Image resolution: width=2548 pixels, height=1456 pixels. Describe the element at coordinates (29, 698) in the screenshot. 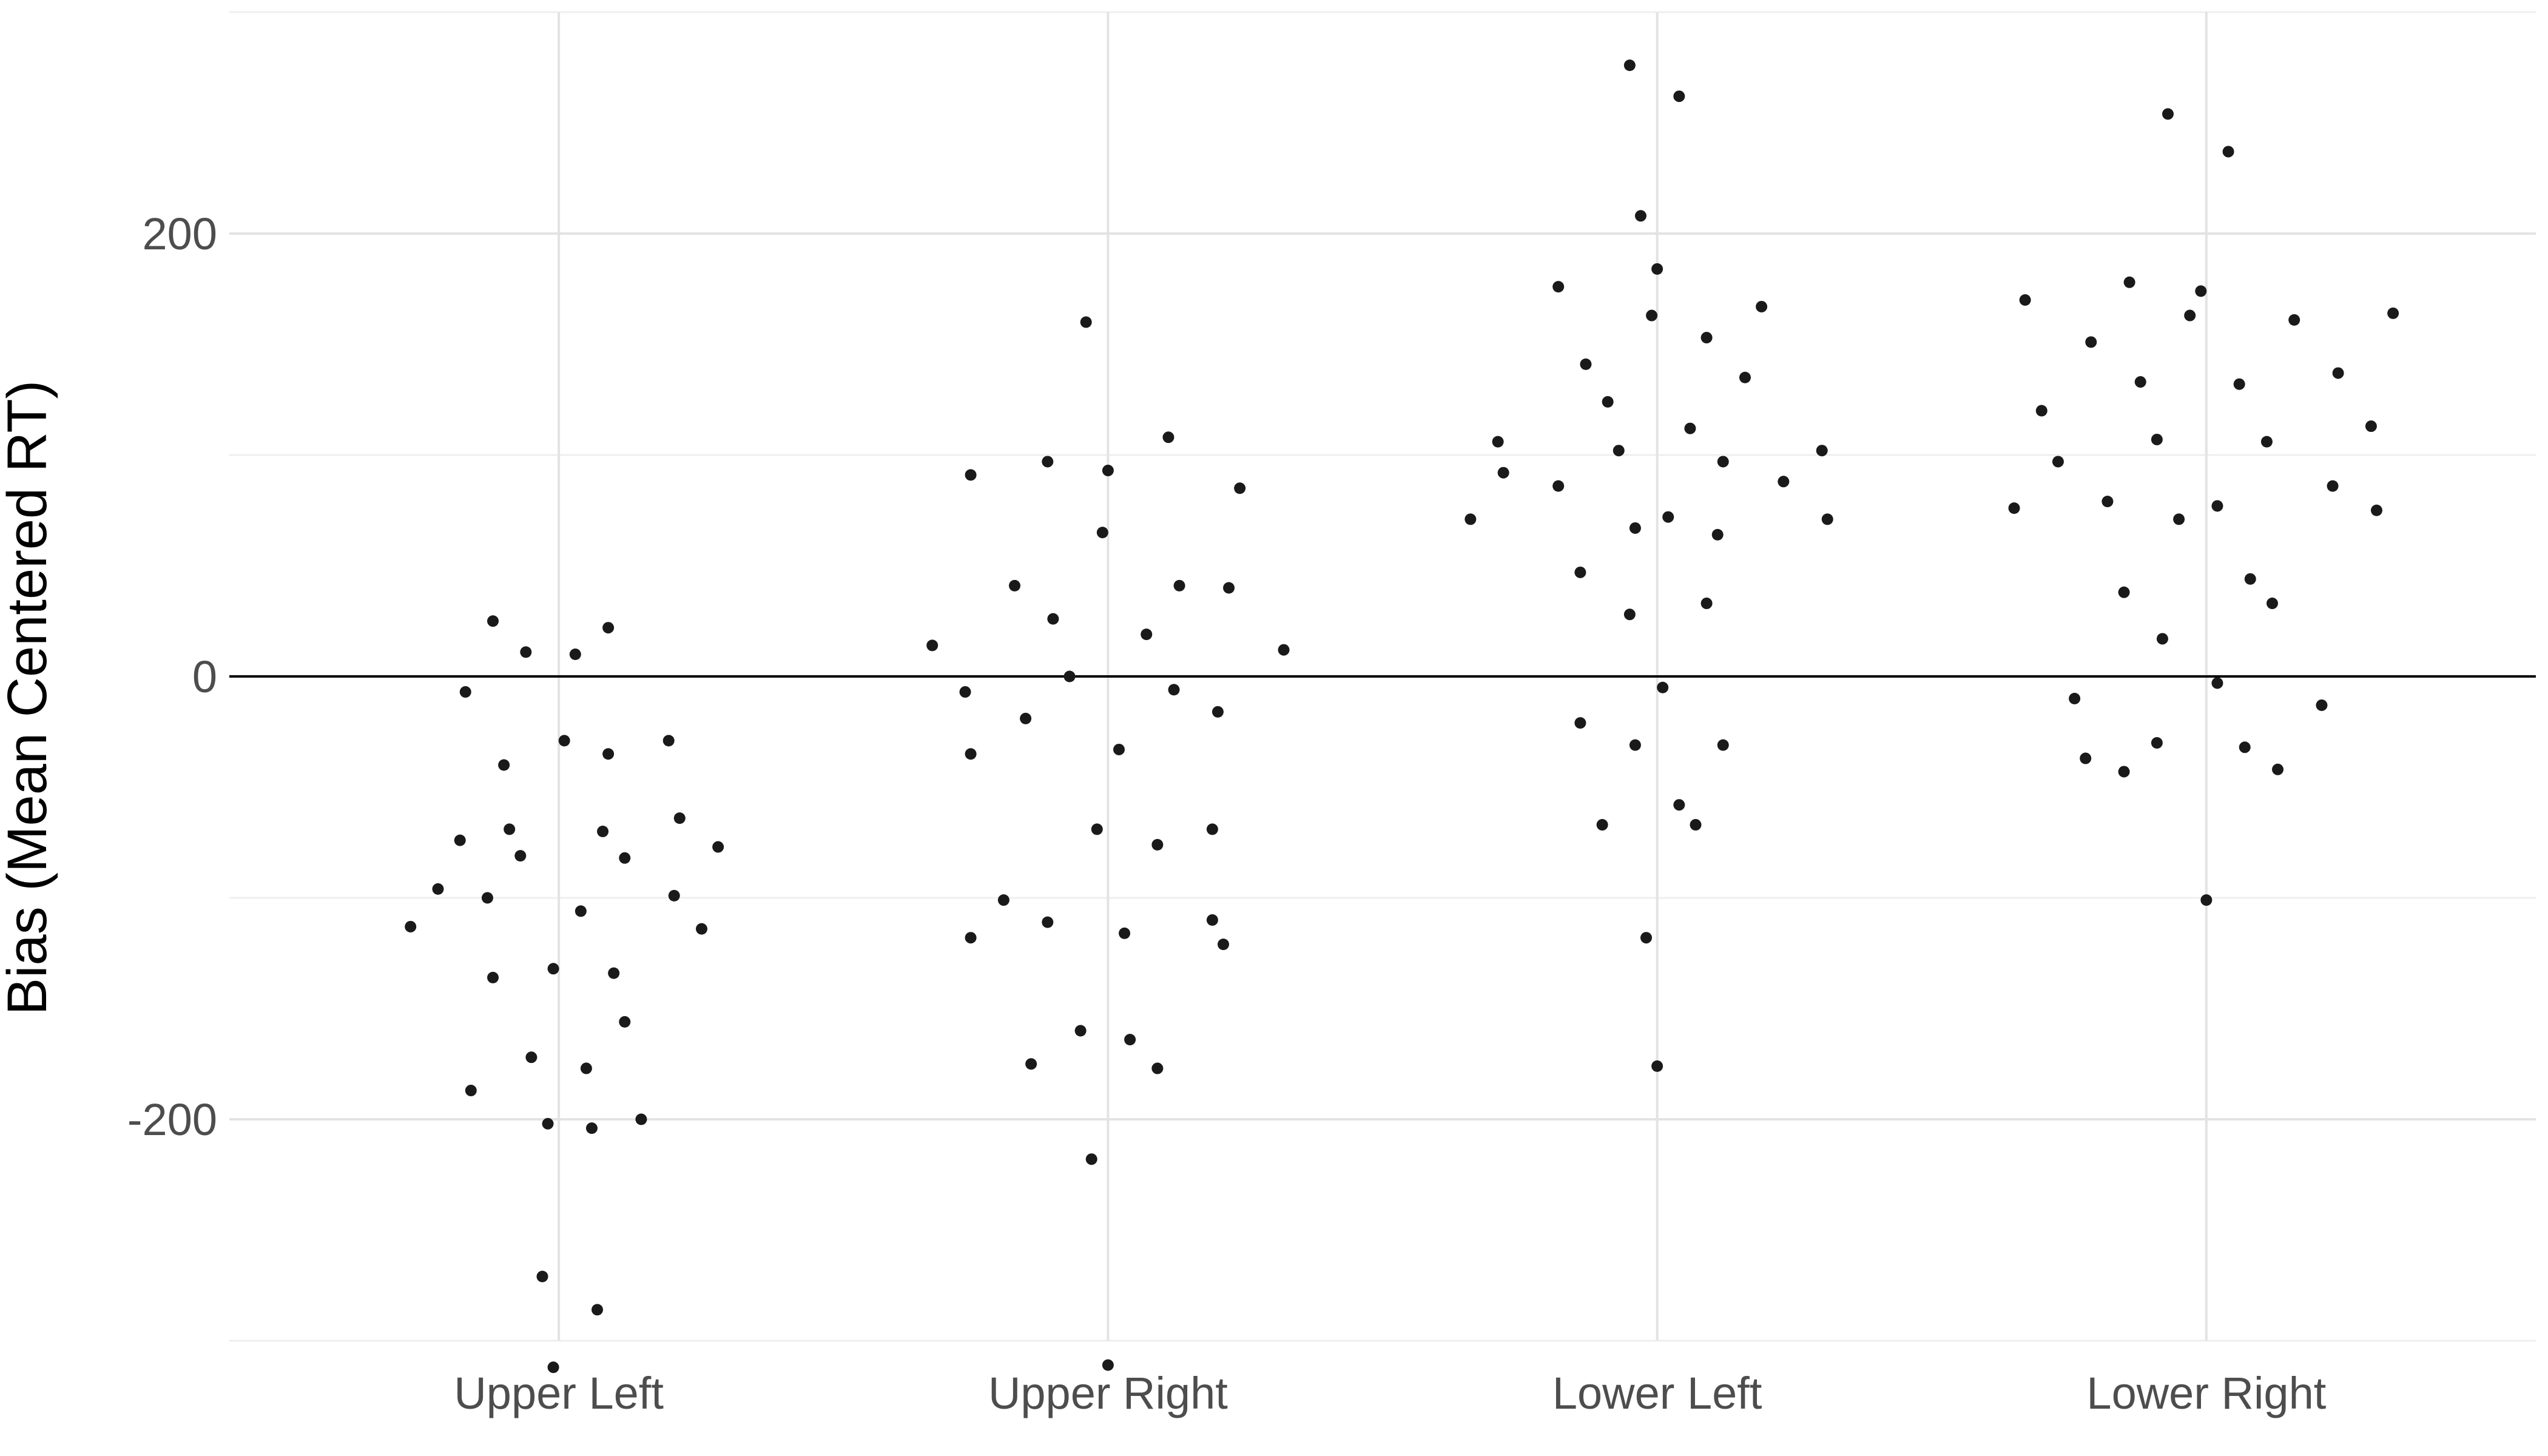

I see `y-axis-title: Bias (Mean Centered RT)` at that location.